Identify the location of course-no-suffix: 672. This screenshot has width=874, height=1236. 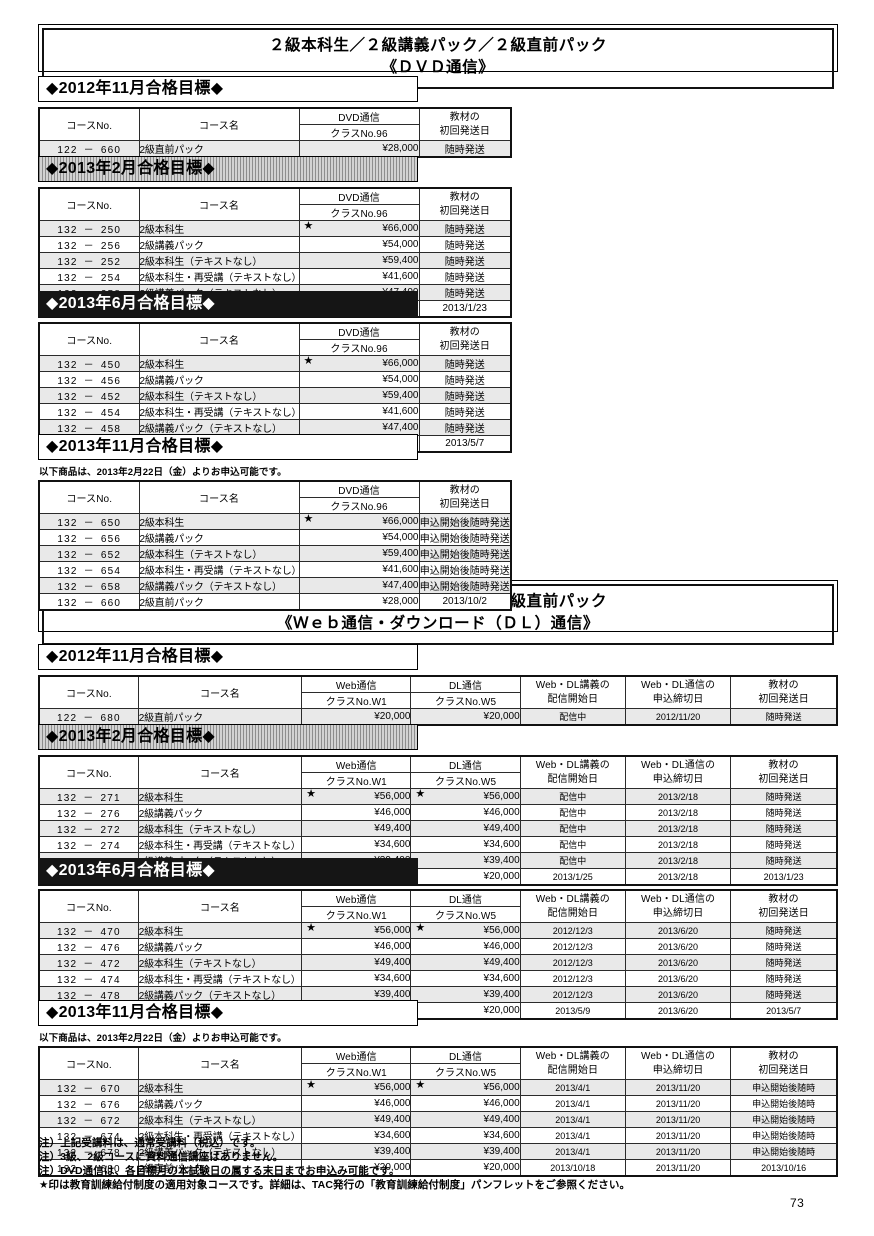
(110, 1121).